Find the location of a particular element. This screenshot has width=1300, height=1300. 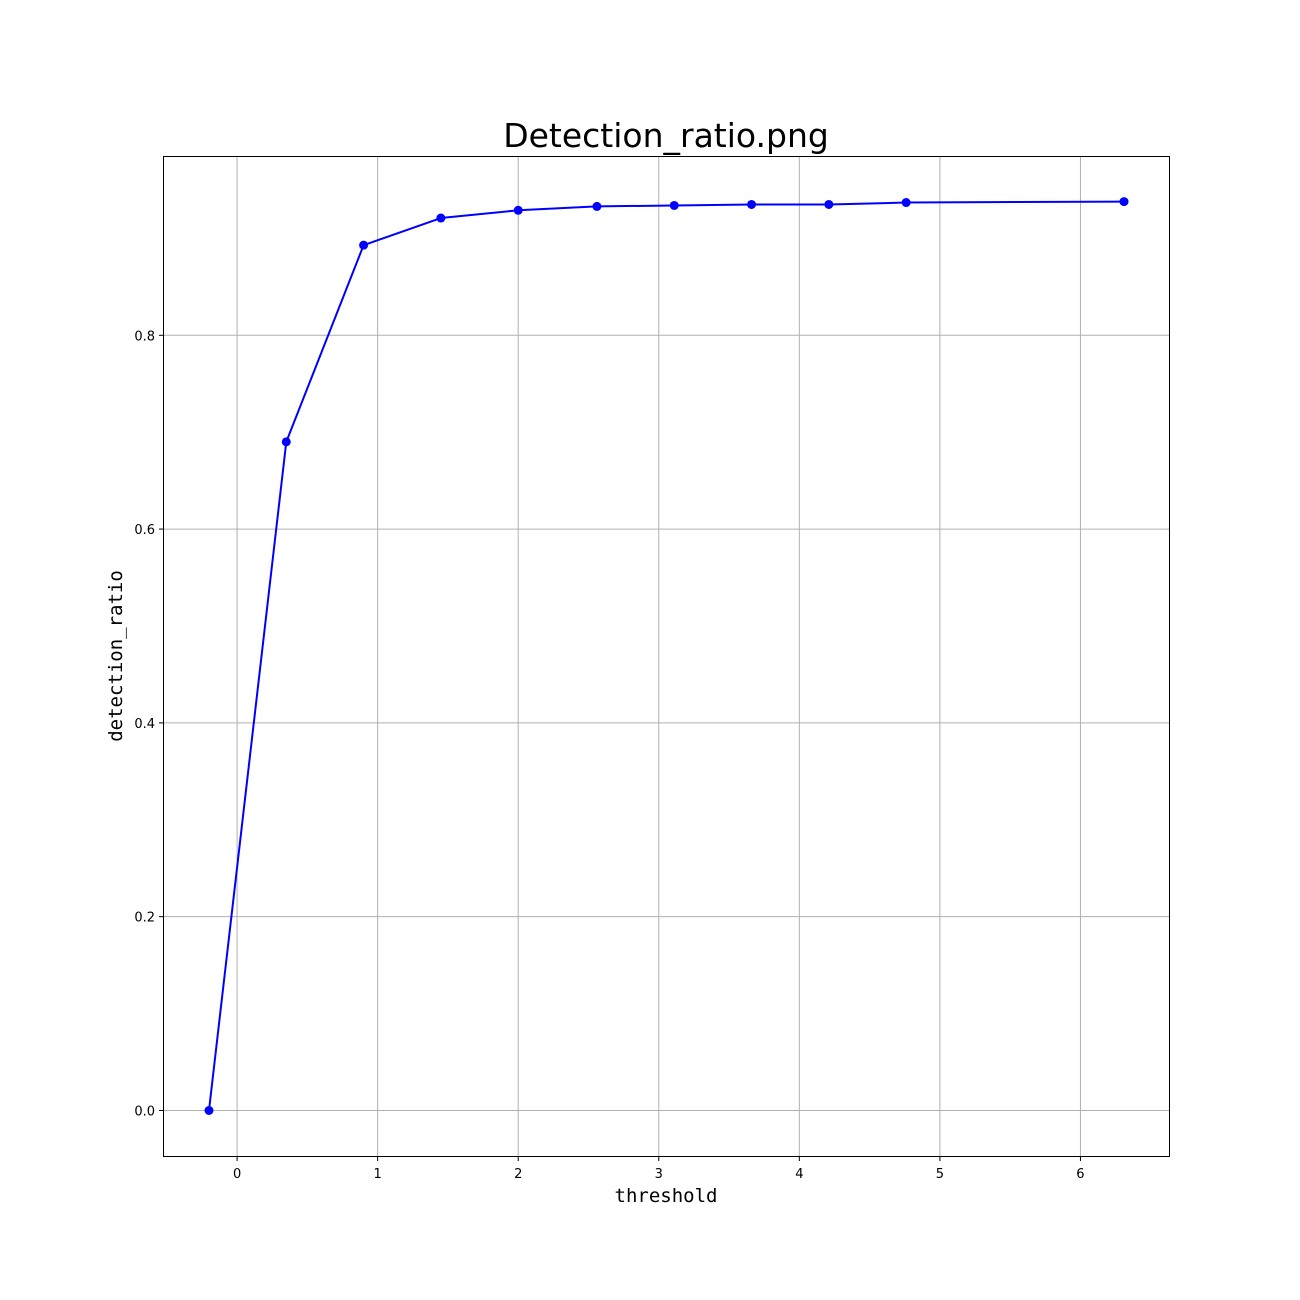

x-axis-label: threshold is located at coordinates (666, 1196).